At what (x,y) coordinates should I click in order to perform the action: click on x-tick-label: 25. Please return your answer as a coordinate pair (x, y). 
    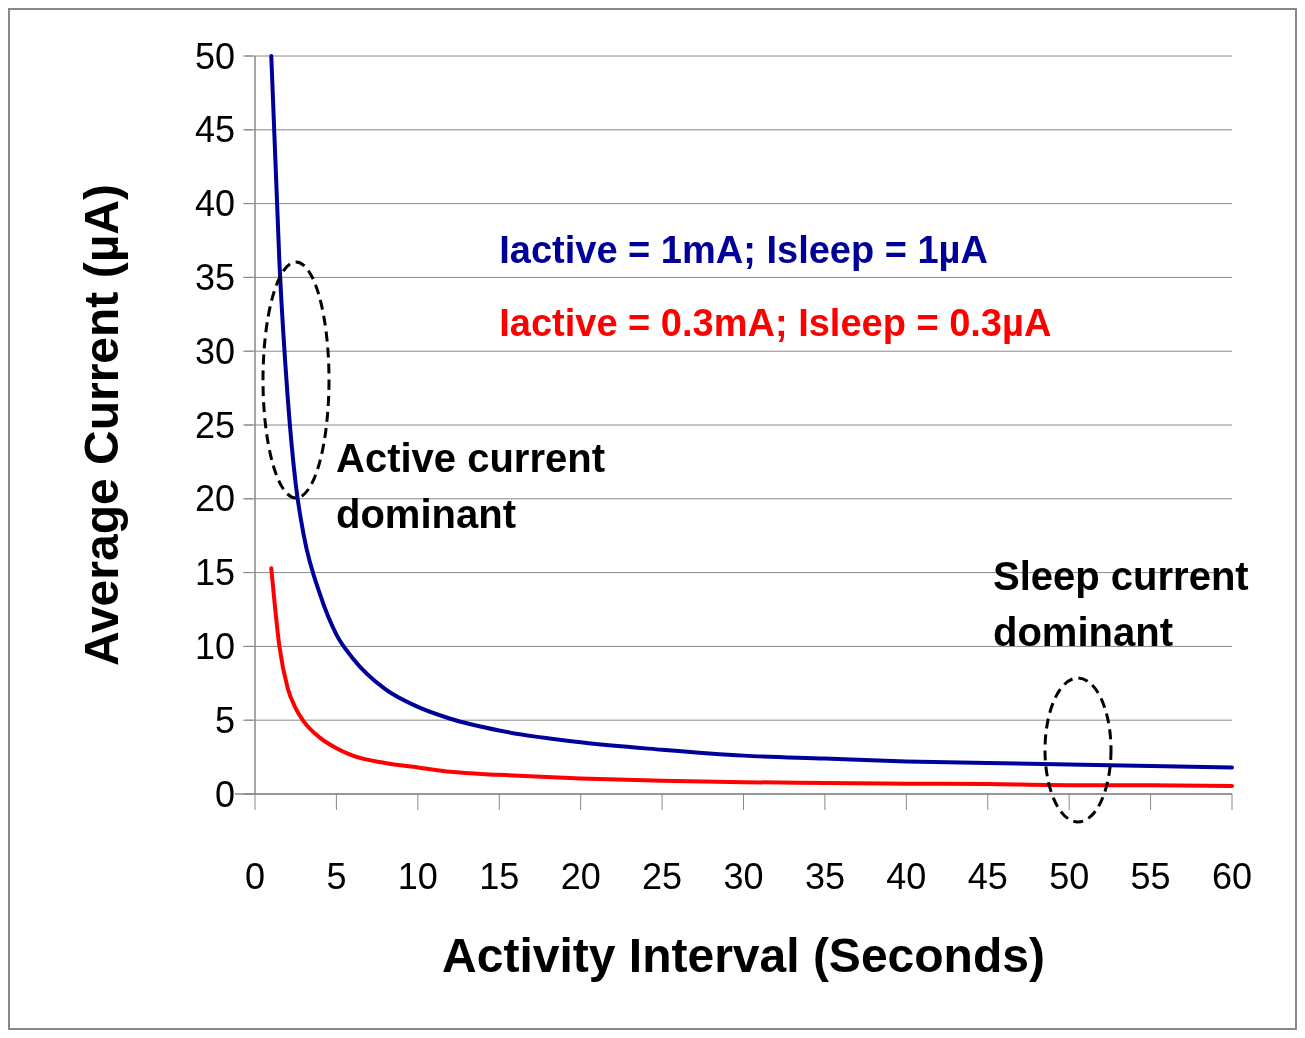
    Looking at the image, I should click on (662, 876).